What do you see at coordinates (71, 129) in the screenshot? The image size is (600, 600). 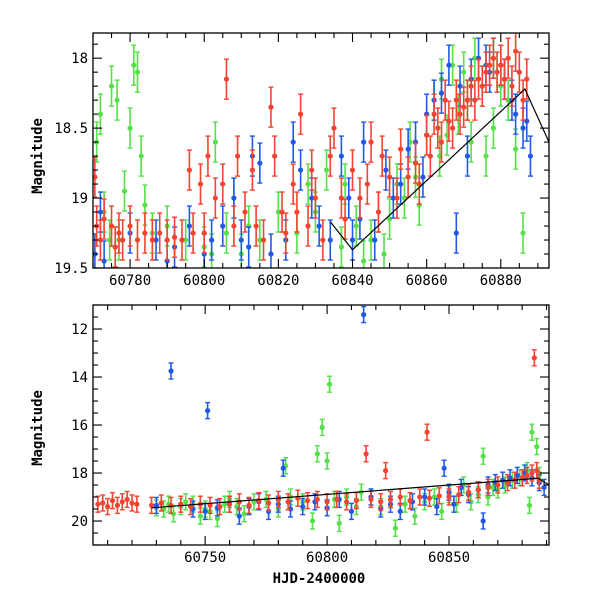 I see `y-tick-label: 18.5` at bounding box center [71, 129].